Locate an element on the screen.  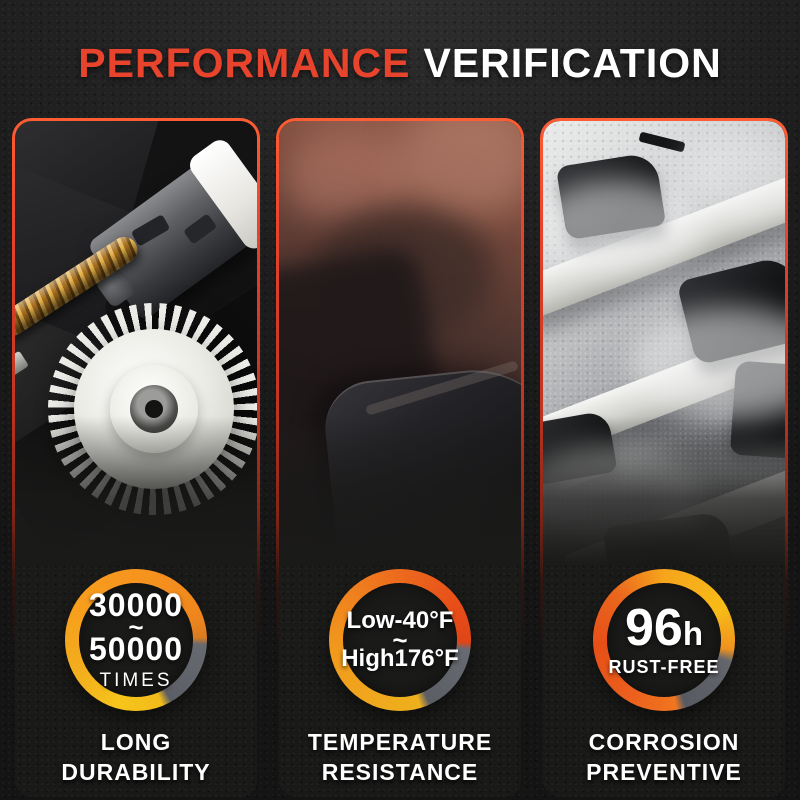
title-verification: VERIFICATION is located at coordinates (572, 63).